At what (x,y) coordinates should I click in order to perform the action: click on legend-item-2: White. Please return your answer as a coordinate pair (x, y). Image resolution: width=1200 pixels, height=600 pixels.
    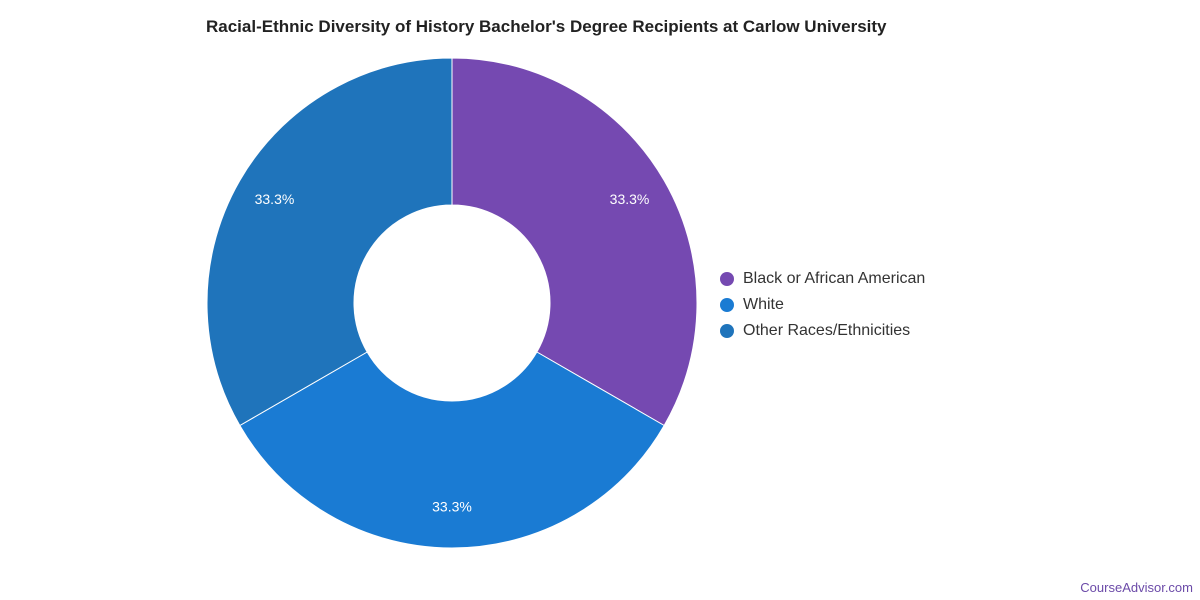
    Looking at the image, I should click on (822, 305).